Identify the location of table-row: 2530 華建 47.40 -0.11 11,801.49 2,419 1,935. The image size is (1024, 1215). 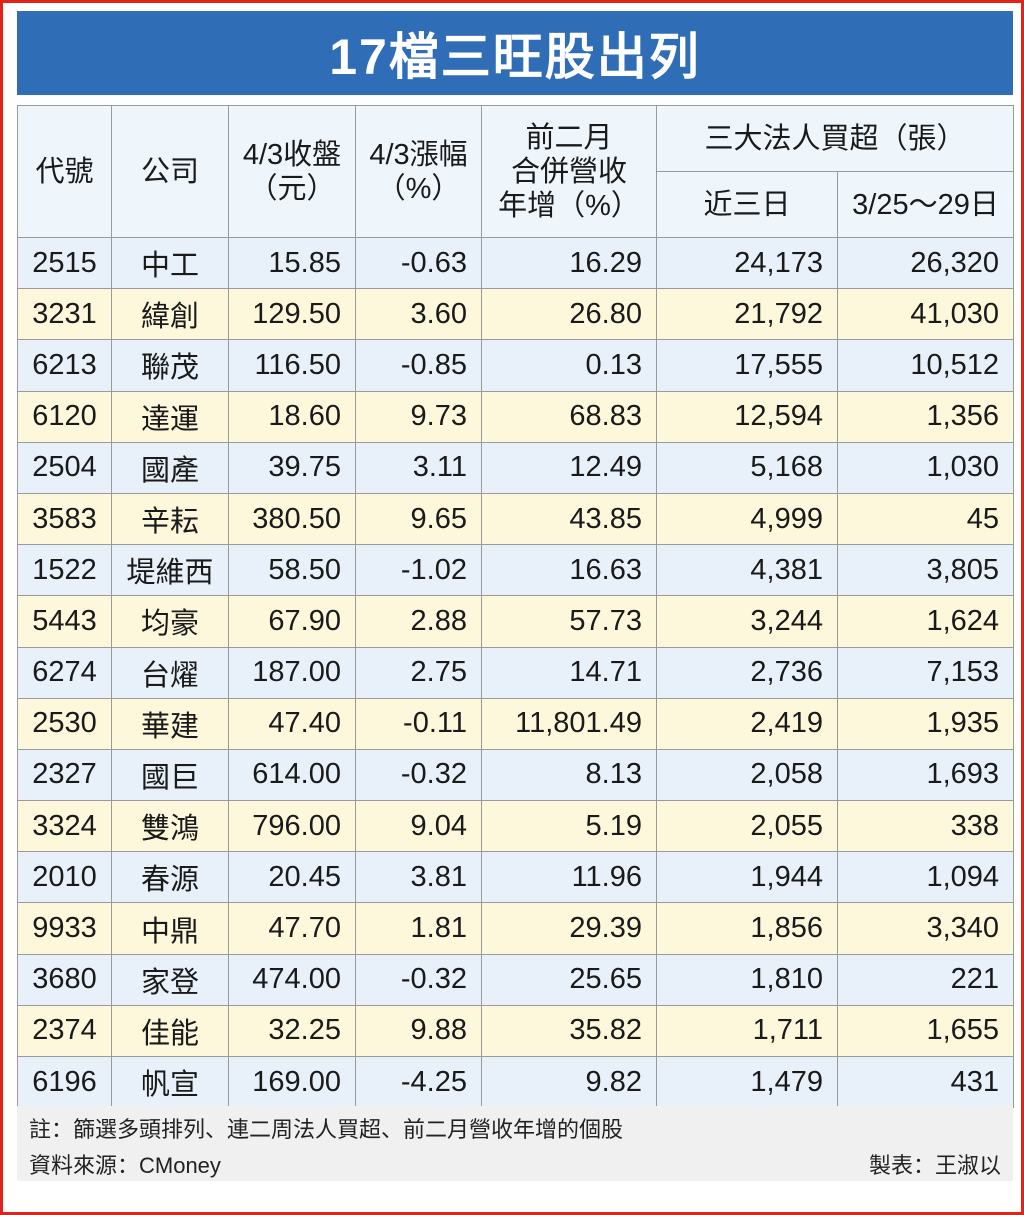
(516, 723).